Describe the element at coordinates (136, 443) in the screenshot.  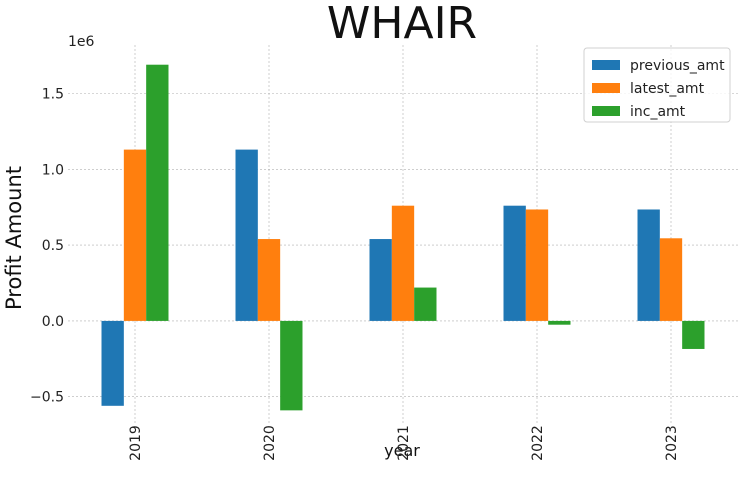
I see `x-tick-label: 2019` at that location.